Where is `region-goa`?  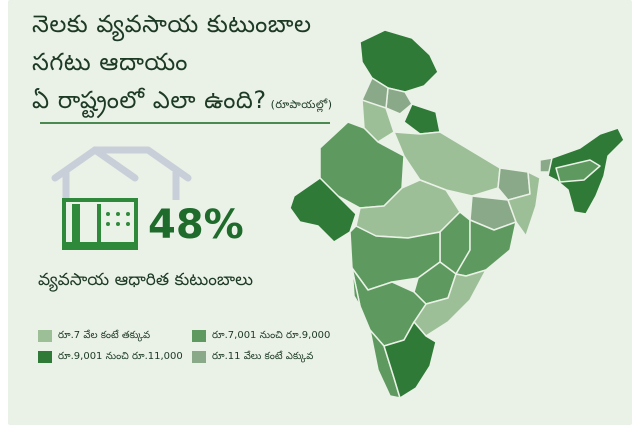
region-goa is located at coordinates (356, 287).